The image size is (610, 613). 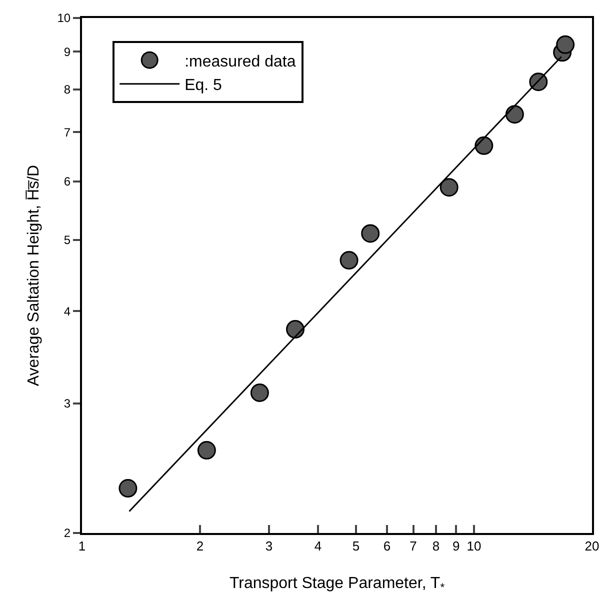 I want to click on x-tick-label: 4, so click(x=318, y=546).